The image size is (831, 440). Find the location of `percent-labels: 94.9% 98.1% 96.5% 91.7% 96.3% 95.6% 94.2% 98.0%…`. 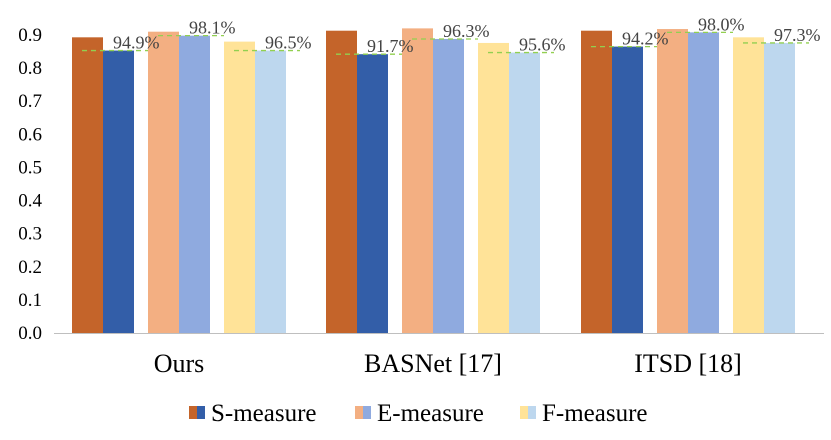

percent-labels: 94.9% 98.1% 96.5% 91.7% 96.3% 95.6% 94.2% 98.0%… is located at coordinates (467, 35).